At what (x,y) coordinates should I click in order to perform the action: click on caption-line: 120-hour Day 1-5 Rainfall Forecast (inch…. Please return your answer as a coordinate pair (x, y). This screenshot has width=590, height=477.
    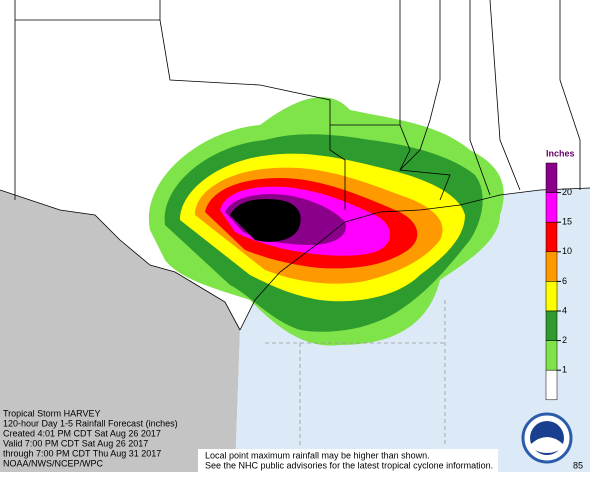
    Looking at the image, I should click on (90, 423).